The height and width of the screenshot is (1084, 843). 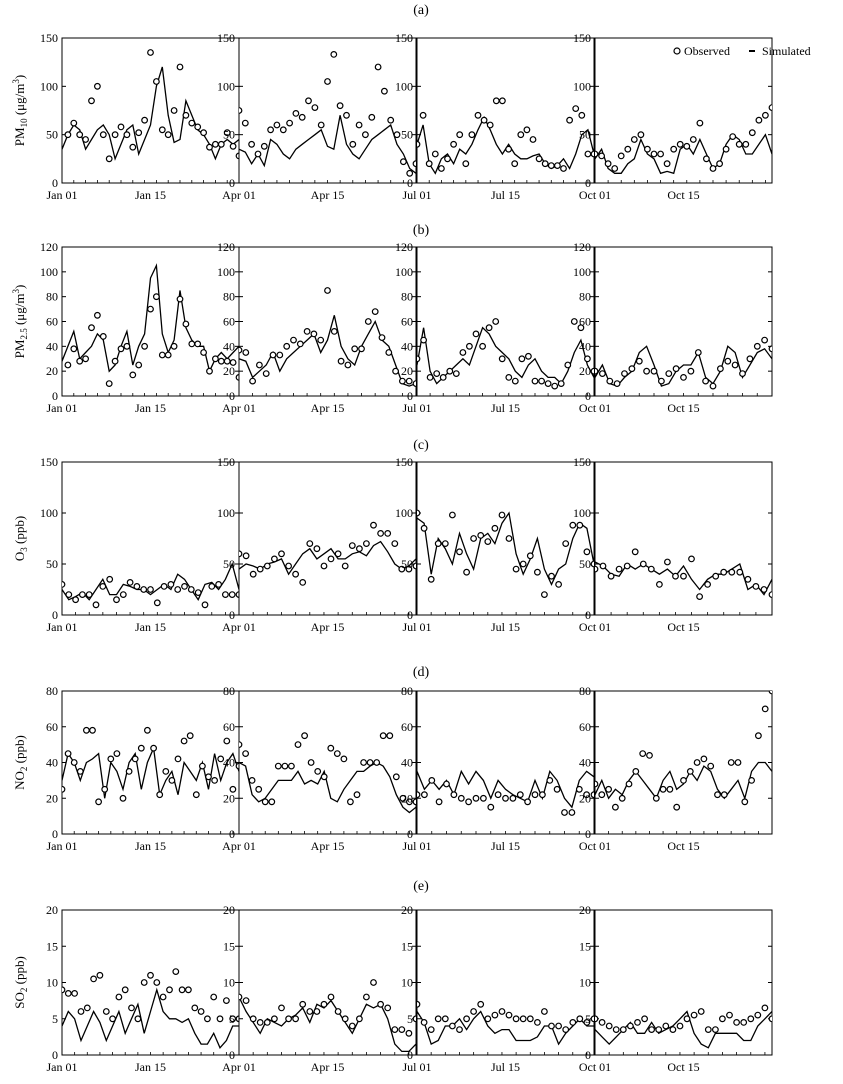 I want to click on y-axis-label-base: PM, so click(x=19, y=136).